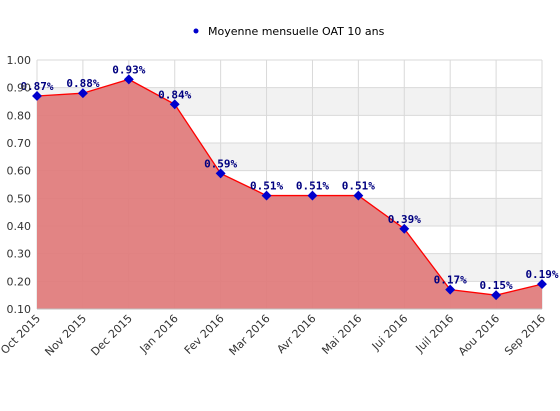 The width and height of the screenshot is (560, 411). What do you see at coordinates (250, 335) in the screenshot?
I see `x-tick-label: Mar 2016` at bounding box center [250, 335].